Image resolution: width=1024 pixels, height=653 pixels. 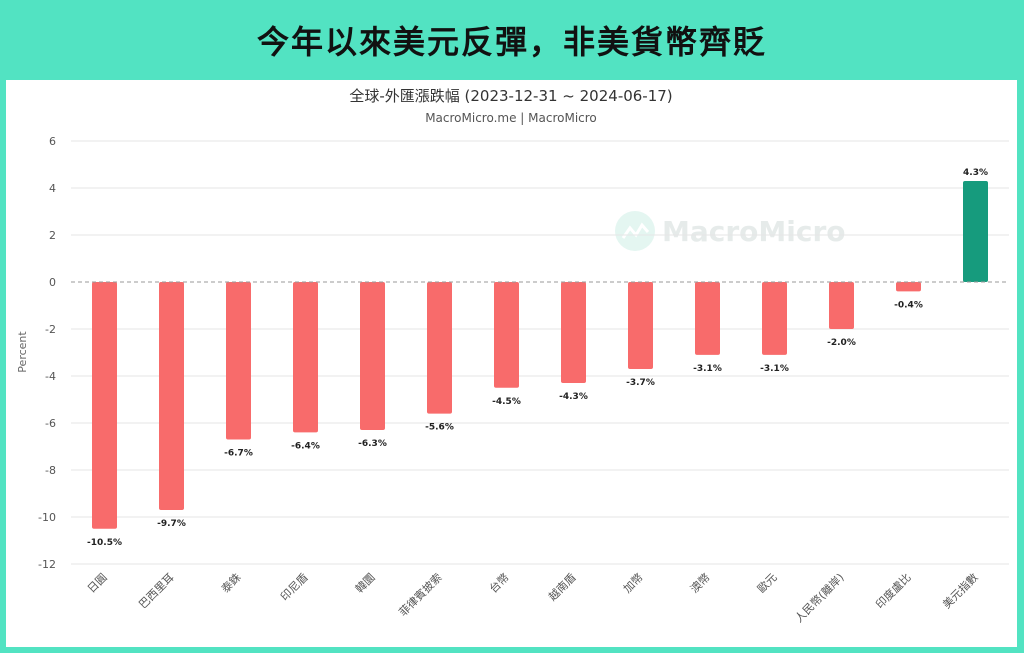 I want to click on y-tick-label: 6, so click(x=52, y=141).